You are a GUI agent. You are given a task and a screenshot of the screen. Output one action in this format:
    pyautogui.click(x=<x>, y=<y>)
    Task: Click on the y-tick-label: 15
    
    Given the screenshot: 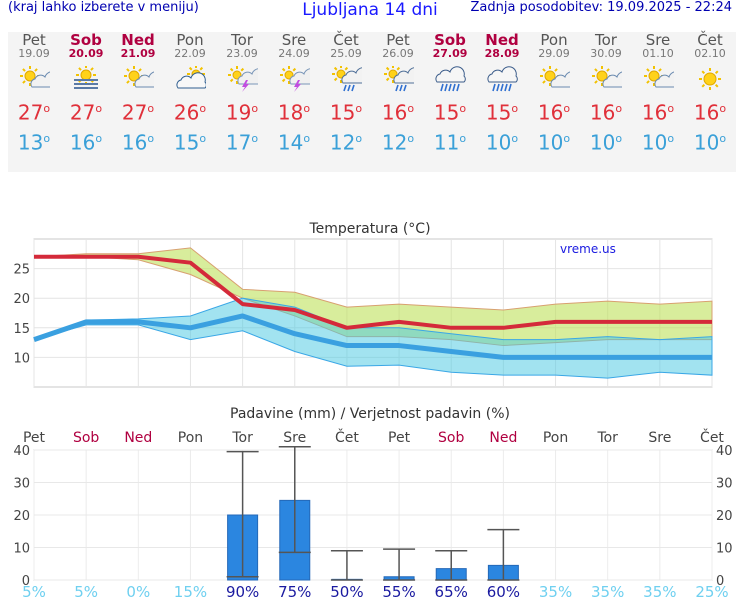 What is the action you would take?
    pyautogui.click(x=21, y=329)
    